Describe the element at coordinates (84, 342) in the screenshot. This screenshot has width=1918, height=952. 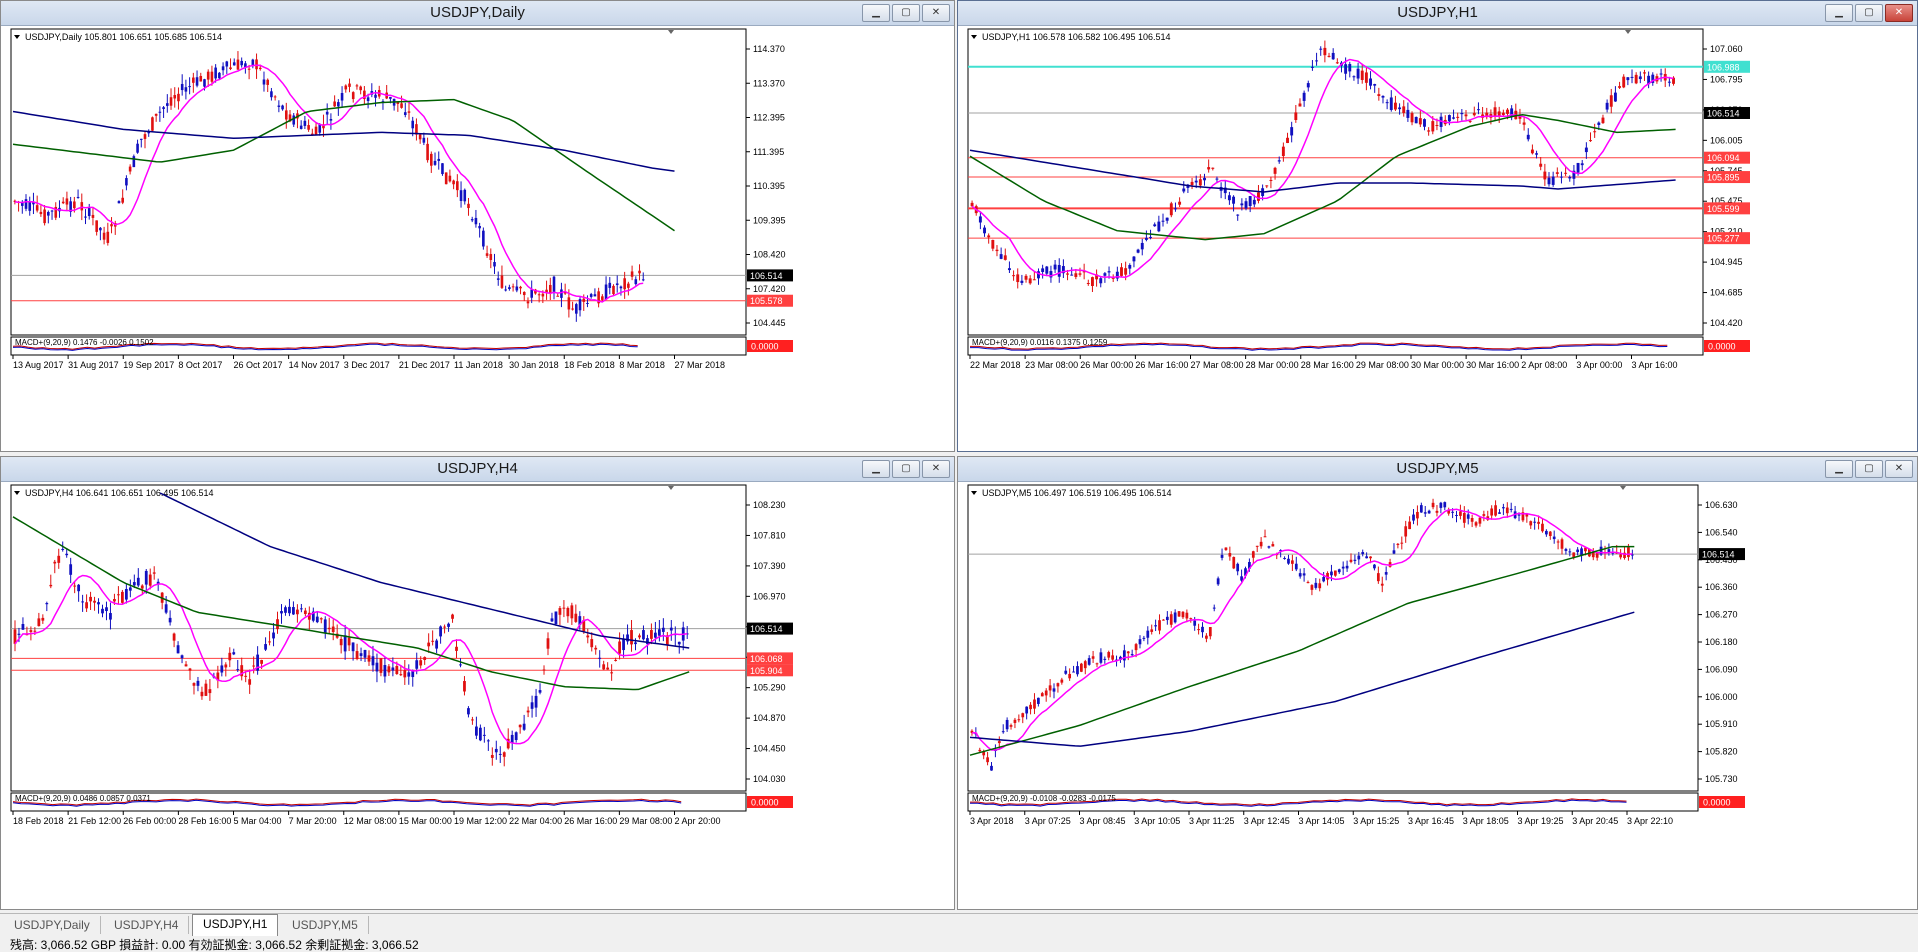
I see `macd-indicator-label: MACD+(9,20,9) 0.1476 -0.0026 0.1502` at that location.